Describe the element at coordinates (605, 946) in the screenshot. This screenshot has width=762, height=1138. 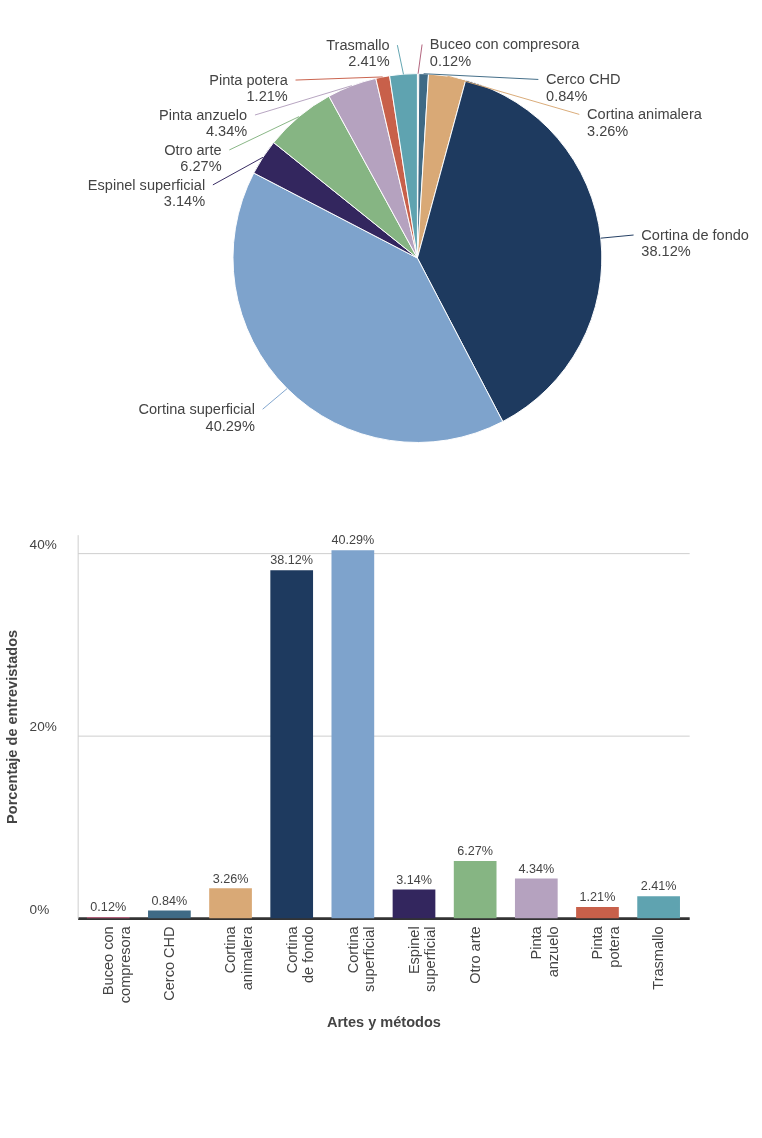
I see `x-tick-label: Pinta potera` at that location.